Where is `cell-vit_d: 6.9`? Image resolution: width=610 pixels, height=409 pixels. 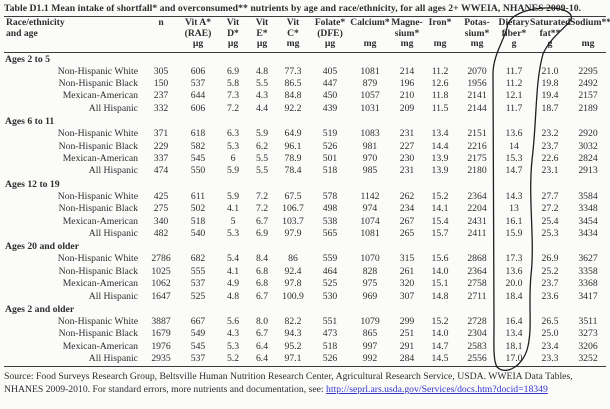 cell-vit_d: 6.9 is located at coordinates (233, 71).